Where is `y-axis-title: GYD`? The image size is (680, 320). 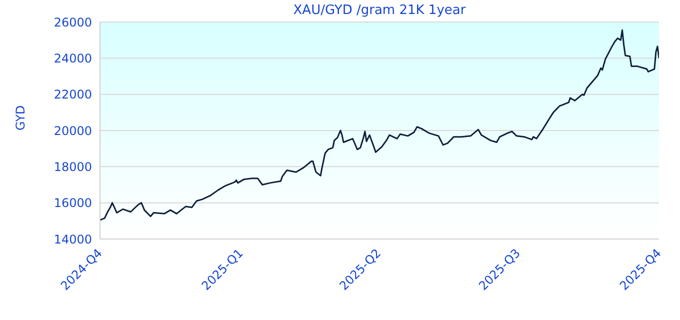 y-axis-title: GYD is located at coordinates (20, 117).